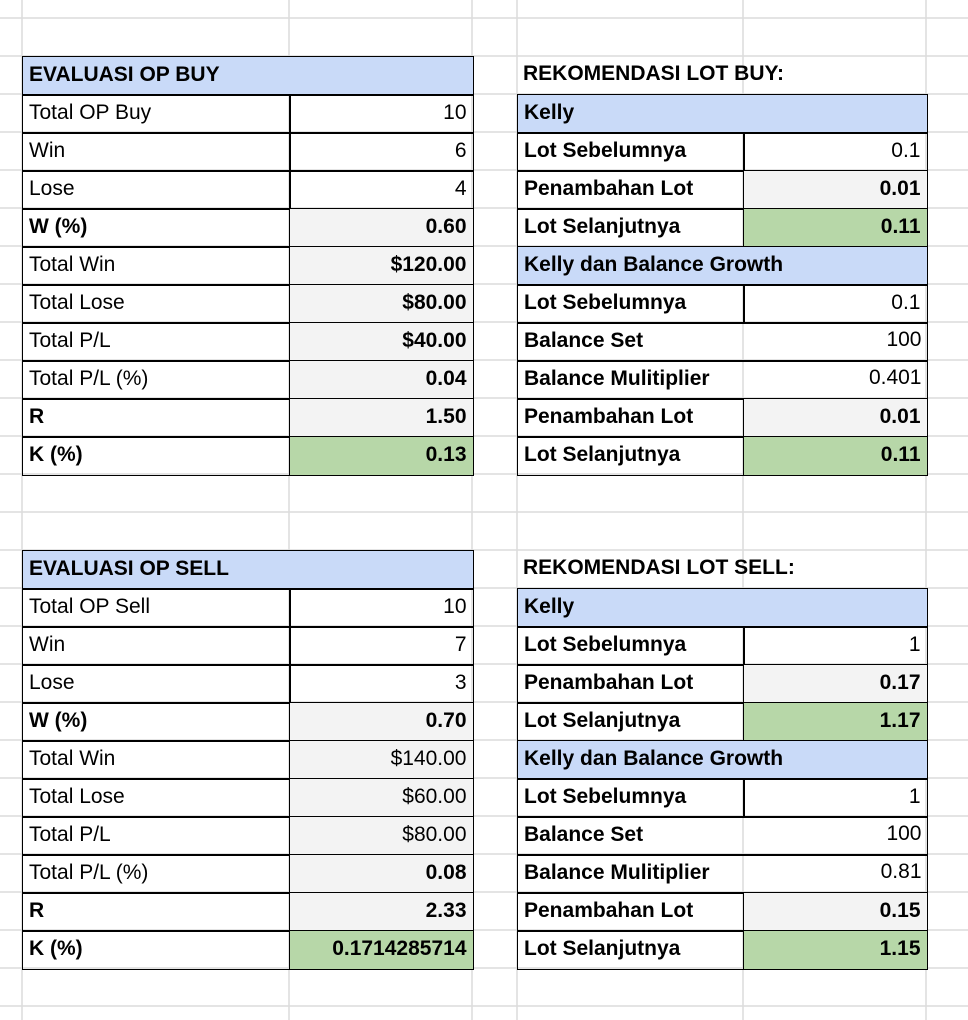 Image resolution: width=968 pixels, height=1020 pixels. What do you see at coordinates (835, 950) in the screenshot?
I see `row-value: 1.15` at bounding box center [835, 950].